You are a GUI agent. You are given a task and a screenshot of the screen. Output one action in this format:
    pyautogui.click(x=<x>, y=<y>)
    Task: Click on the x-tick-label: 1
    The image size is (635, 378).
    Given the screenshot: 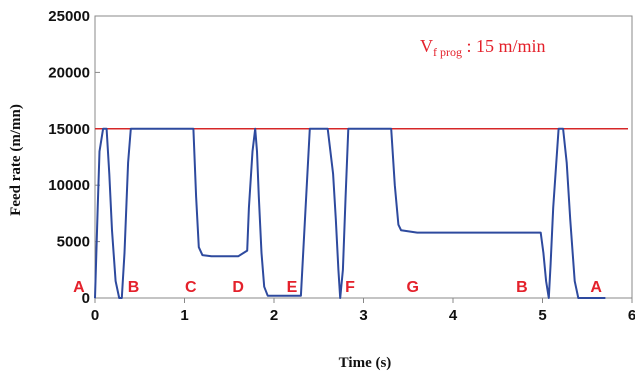 What is the action you would take?
    pyautogui.click(x=184, y=315)
    